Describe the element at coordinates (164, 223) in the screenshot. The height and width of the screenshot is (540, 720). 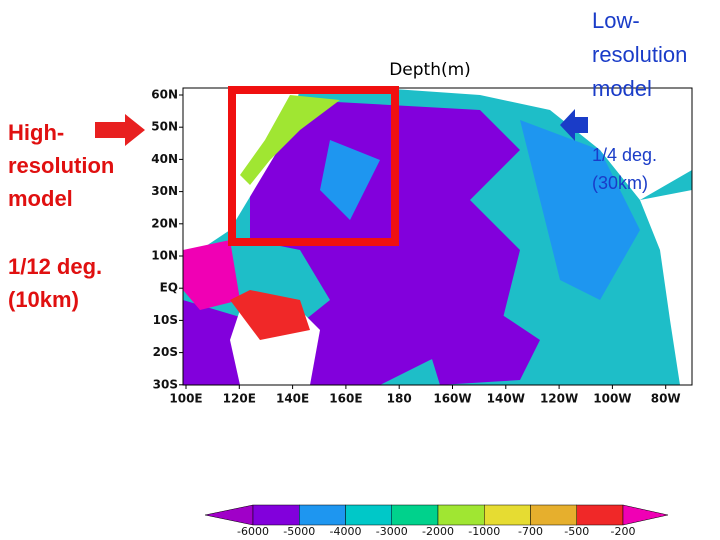
I see `lat-label: 20N` at that location.